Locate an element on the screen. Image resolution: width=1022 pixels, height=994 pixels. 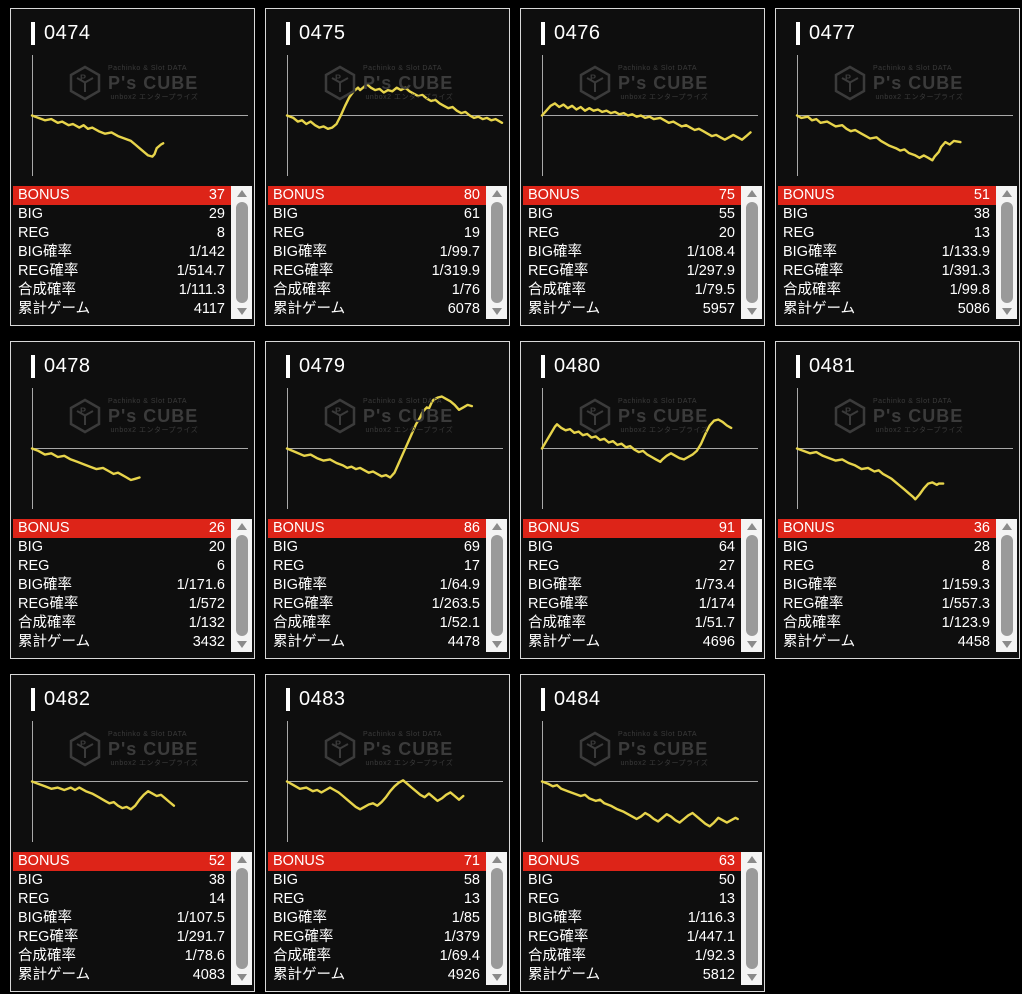
row-value: 1/108.4 is located at coordinates (710, 252).